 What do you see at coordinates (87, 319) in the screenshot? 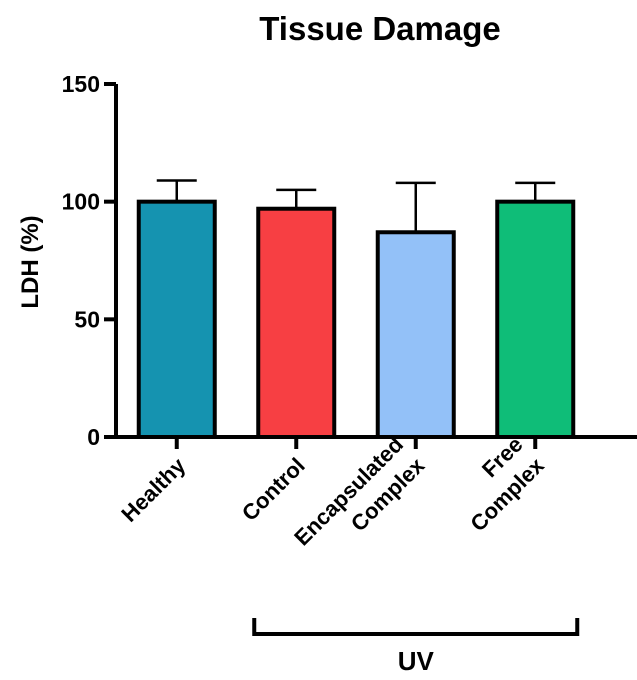
I see `y-tick-label: 50` at bounding box center [87, 319].